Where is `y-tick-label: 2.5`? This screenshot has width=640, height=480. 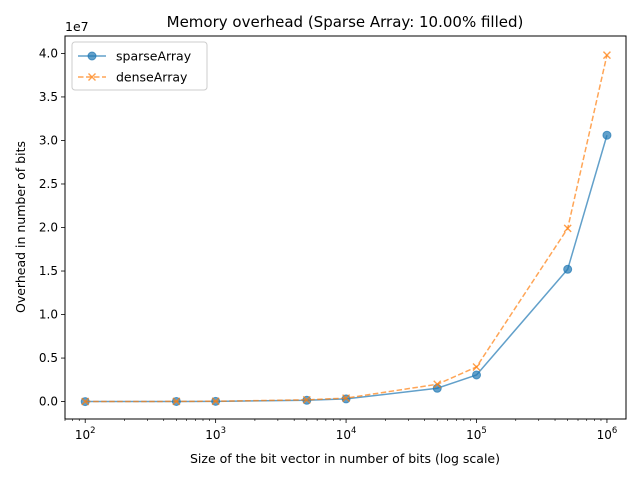
y-tick-label: 2.5 is located at coordinates (48, 184).